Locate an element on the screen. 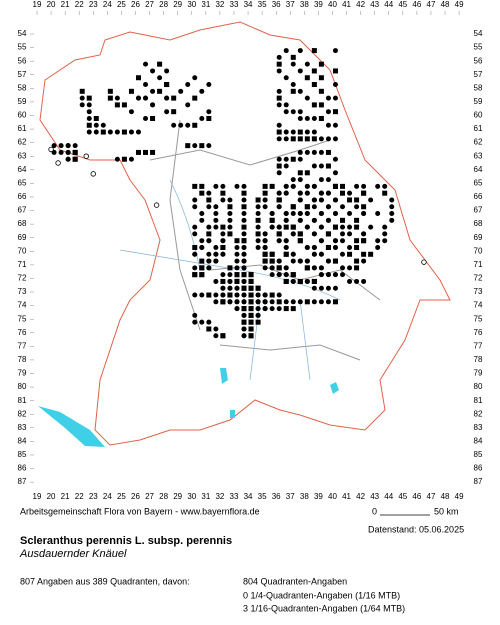 The width and height of the screenshot is (500, 625). row-label: 69 is located at coordinates (478, 237).